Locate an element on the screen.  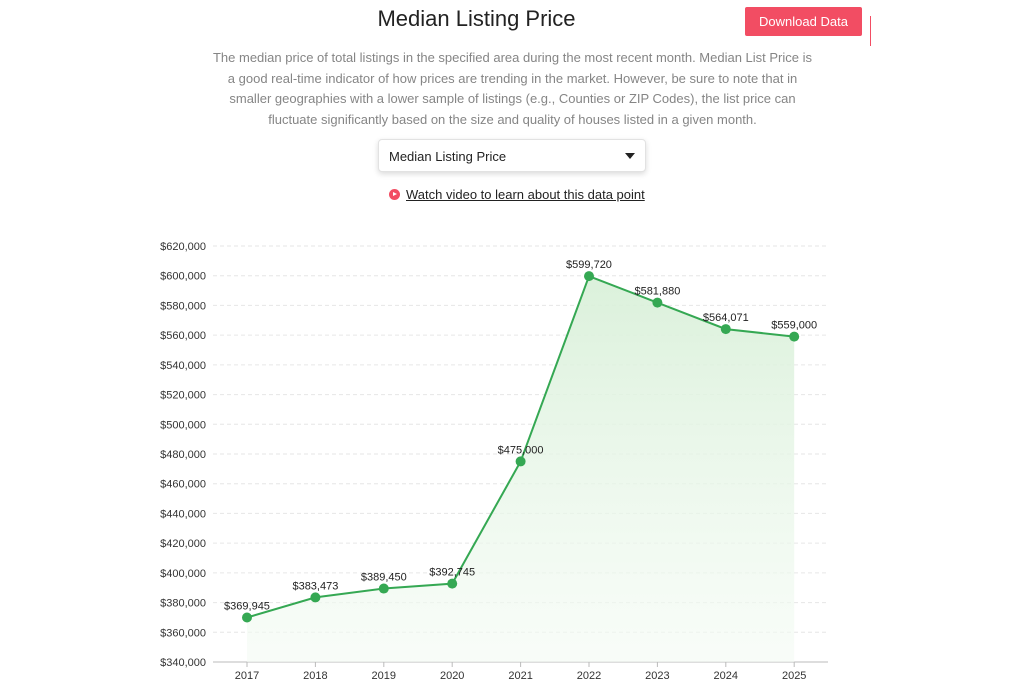
y-tick-label: $620,000 is located at coordinates (183, 247).